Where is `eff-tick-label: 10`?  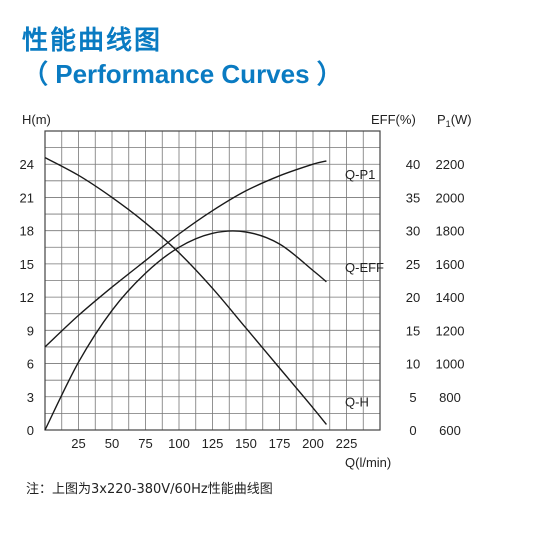 eff-tick-label: 10 is located at coordinates (413, 364).